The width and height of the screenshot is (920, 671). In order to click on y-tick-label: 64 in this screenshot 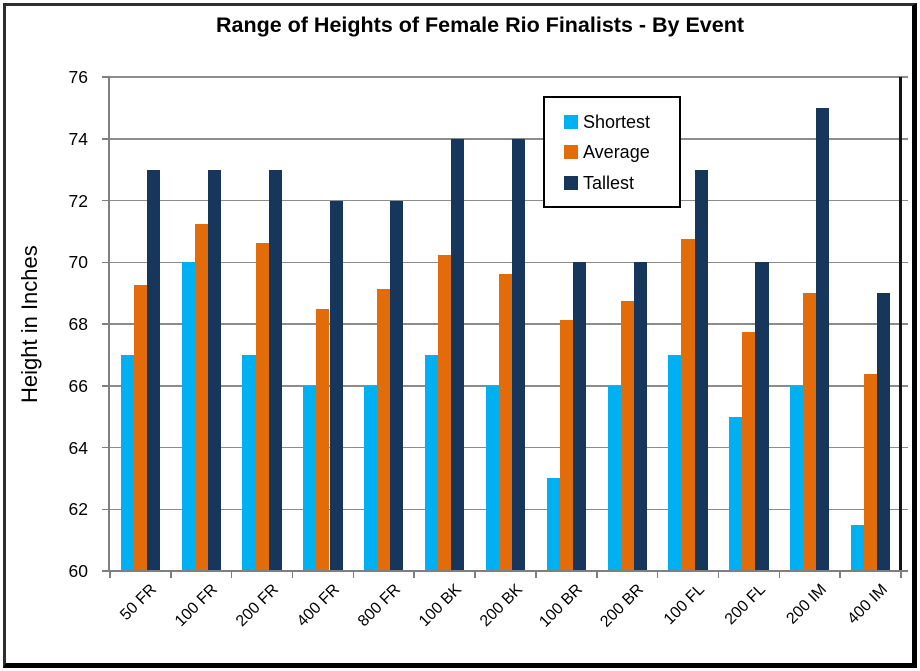, I will do `click(78, 447)`.